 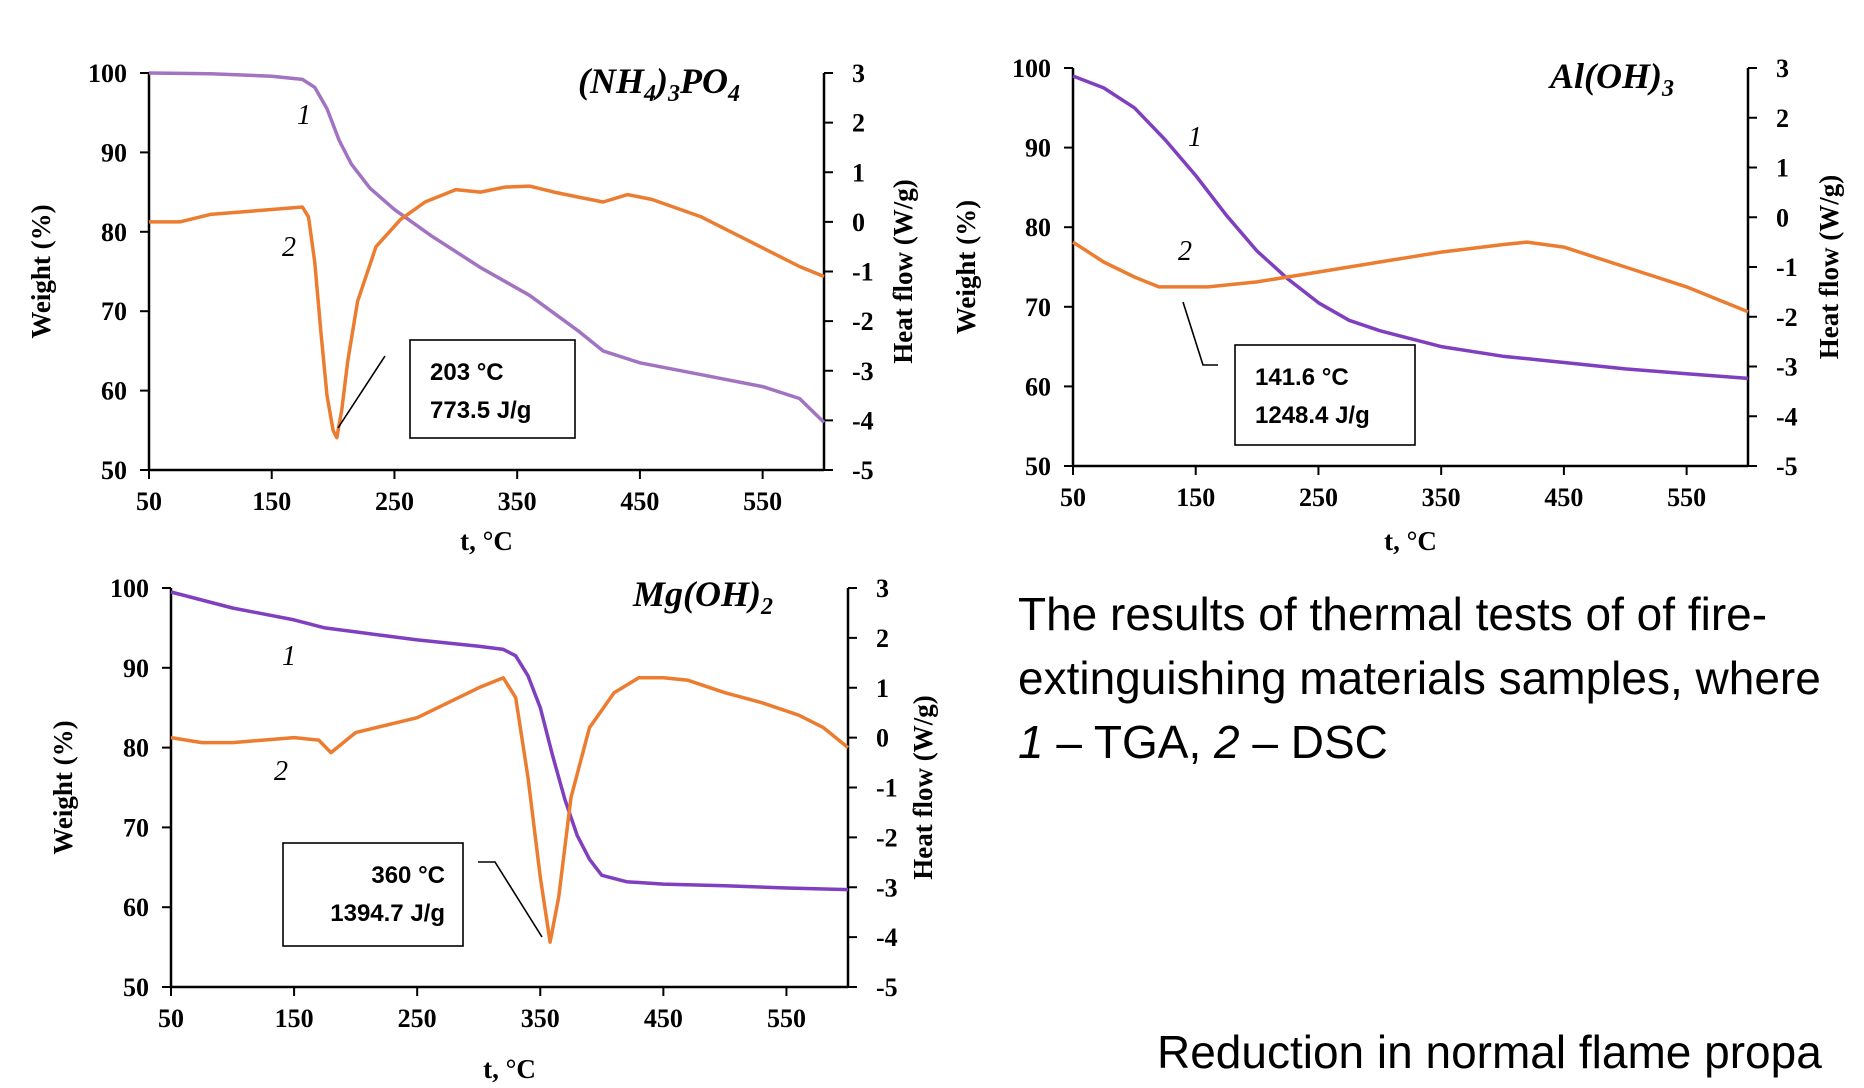 What do you see at coordinates (611, 81) in the screenshot?
I see `title-part: (NH` at bounding box center [611, 81].